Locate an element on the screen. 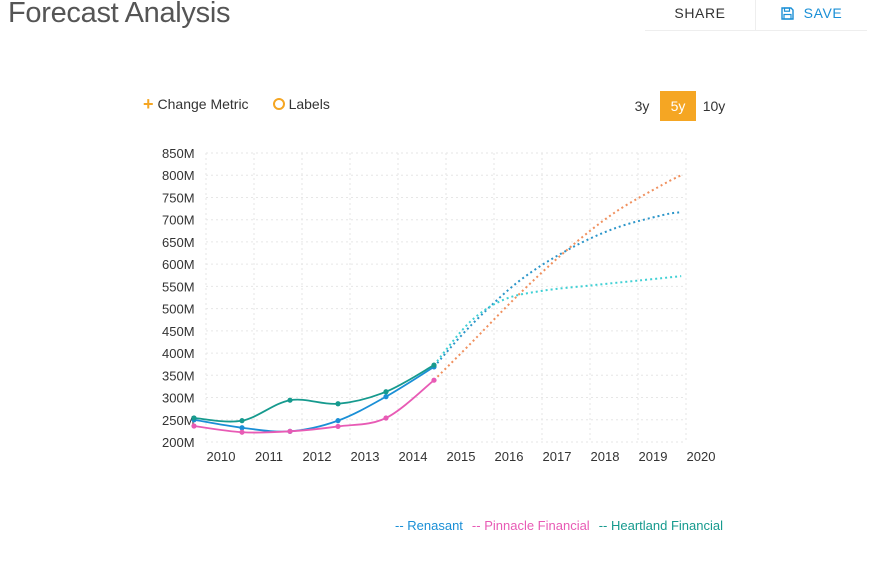 This screenshot has width=875, height=569. range-10y-button: 10y is located at coordinates (714, 106).